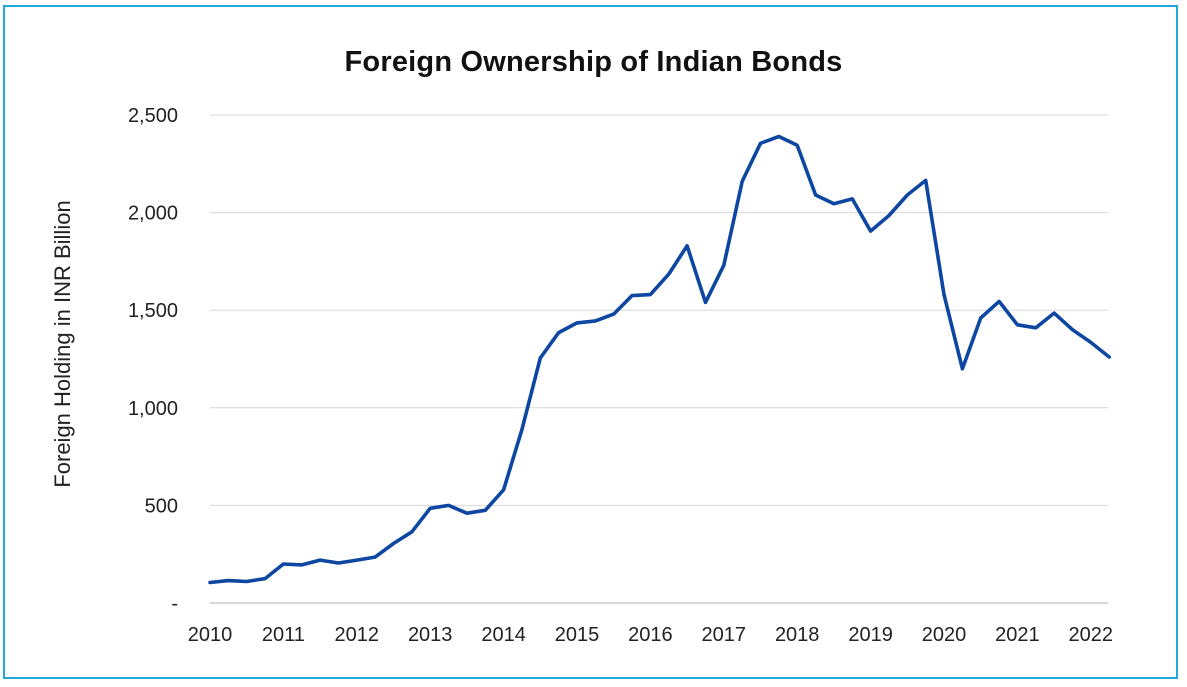 The image size is (1187, 687). Describe the element at coordinates (724, 635) in the screenshot. I see `x-tick-label: 2017` at that location.